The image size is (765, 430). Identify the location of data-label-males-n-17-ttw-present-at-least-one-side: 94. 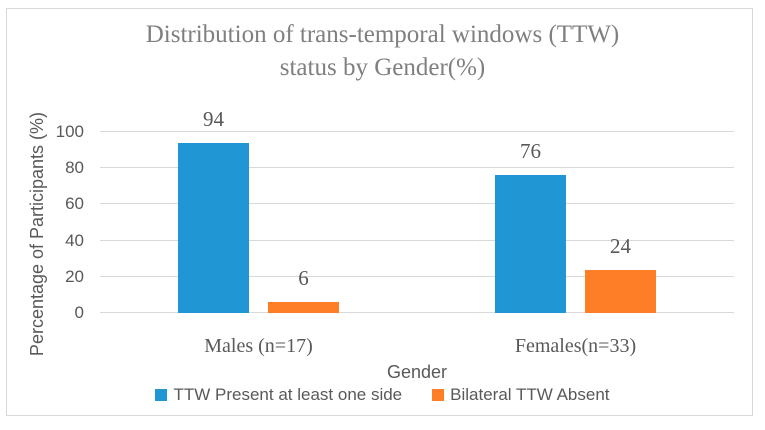
(213, 118).